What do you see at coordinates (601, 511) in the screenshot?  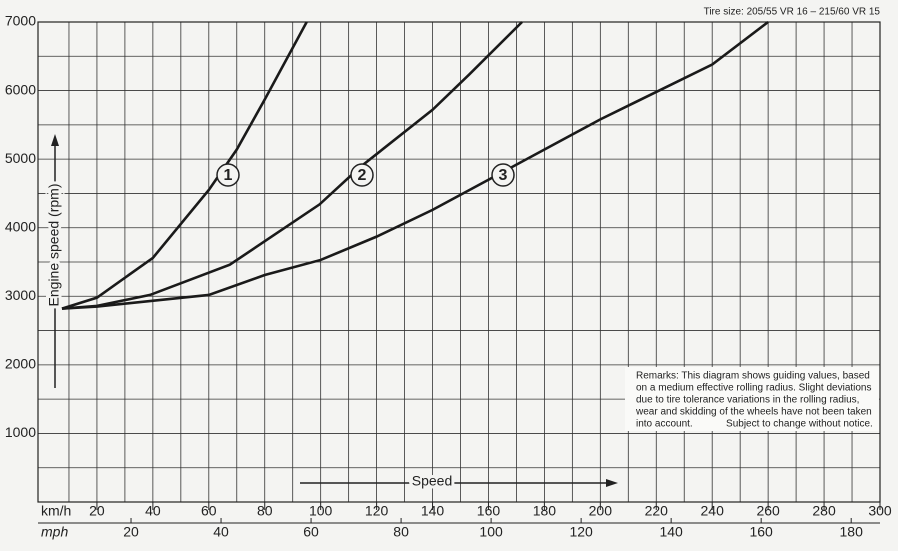 I see `x-tick-label: 200` at bounding box center [601, 511].